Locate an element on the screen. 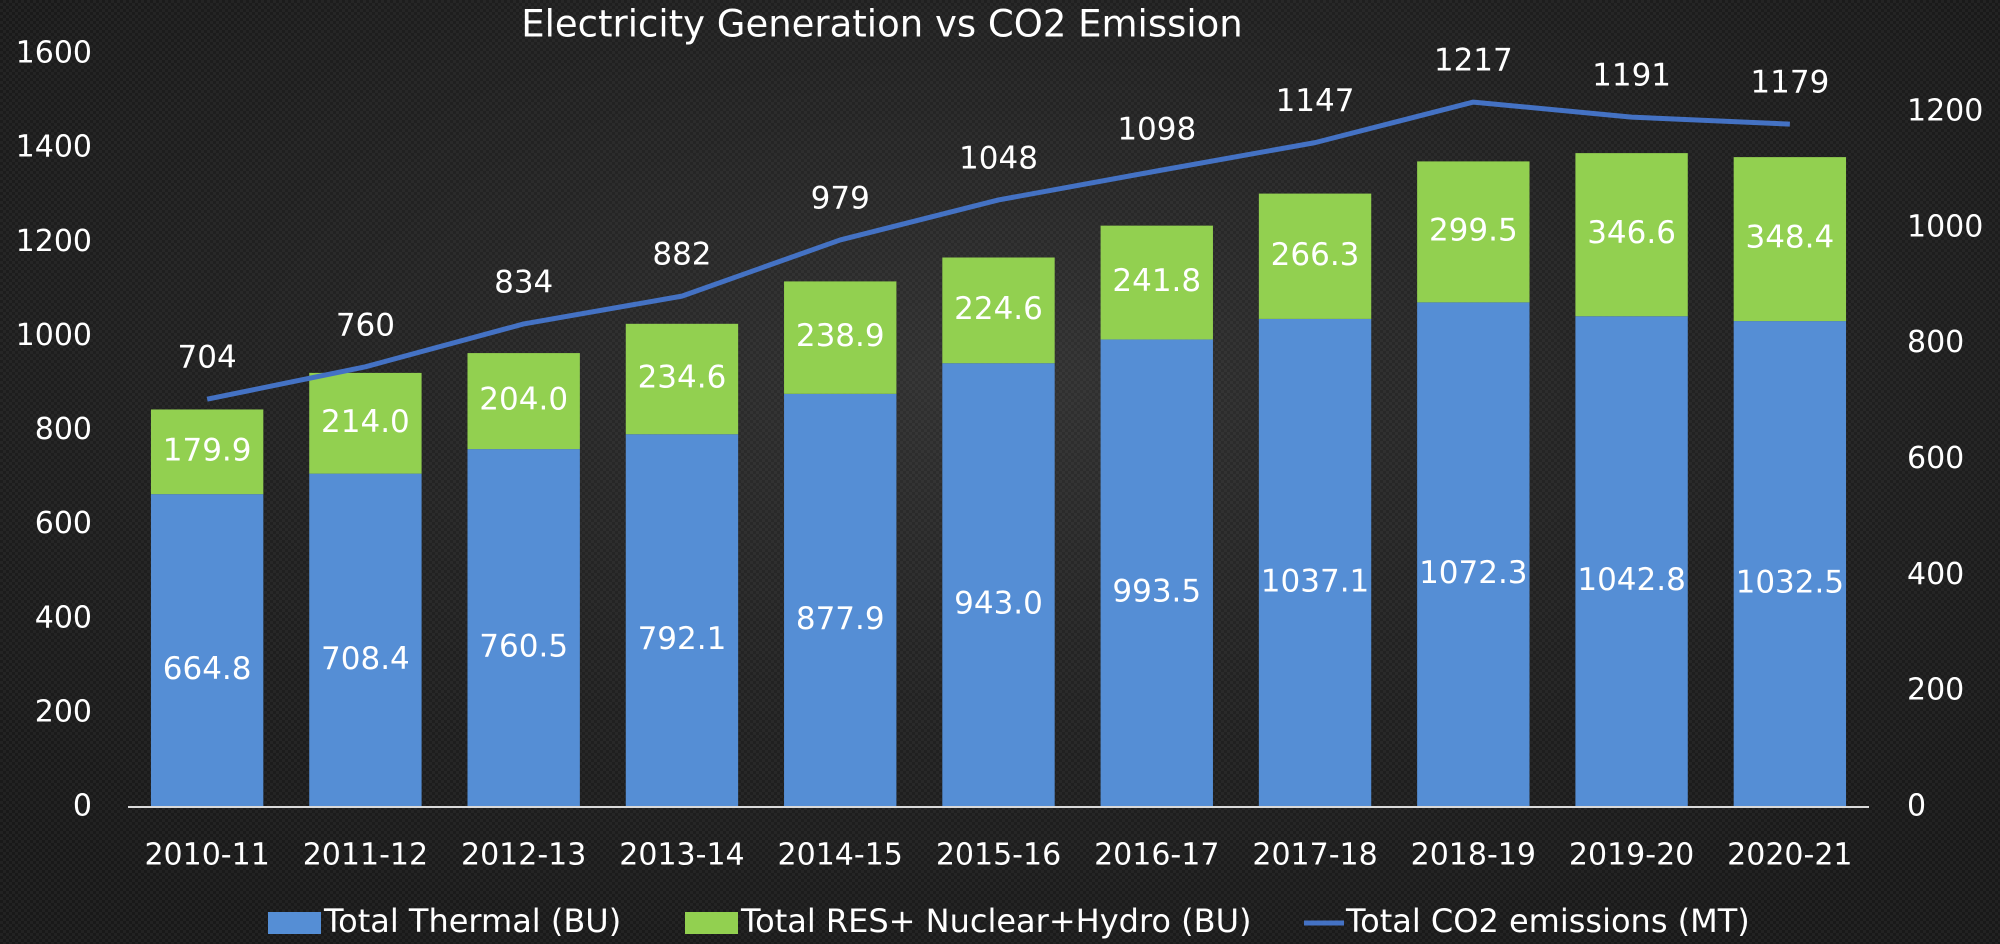 The height and width of the screenshot is (944, 2000). x-tick-label: 2018-19 is located at coordinates (1473, 855).